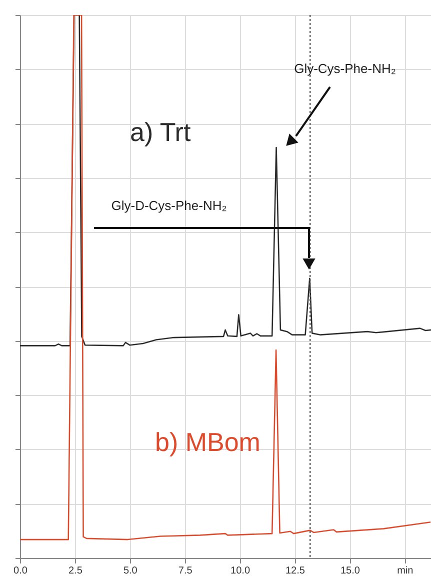 The image size is (431, 579). I want to click on series-label: a) Trt, so click(161, 132).